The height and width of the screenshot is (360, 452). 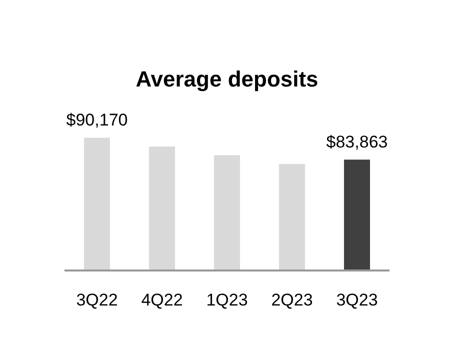 I want to click on annotation: $90,170, so click(x=97, y=120).